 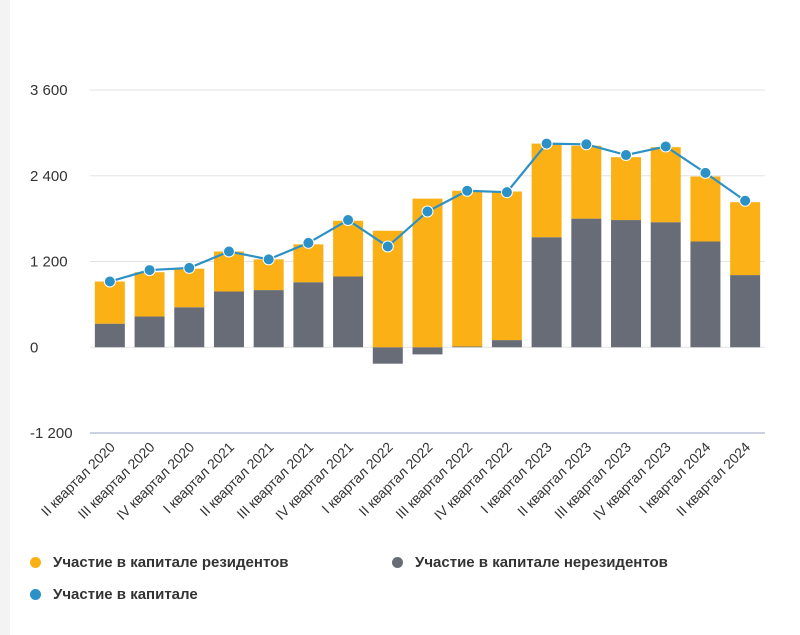 I want to click on y-tick-label: 3 600, so click(x=49, y=90).